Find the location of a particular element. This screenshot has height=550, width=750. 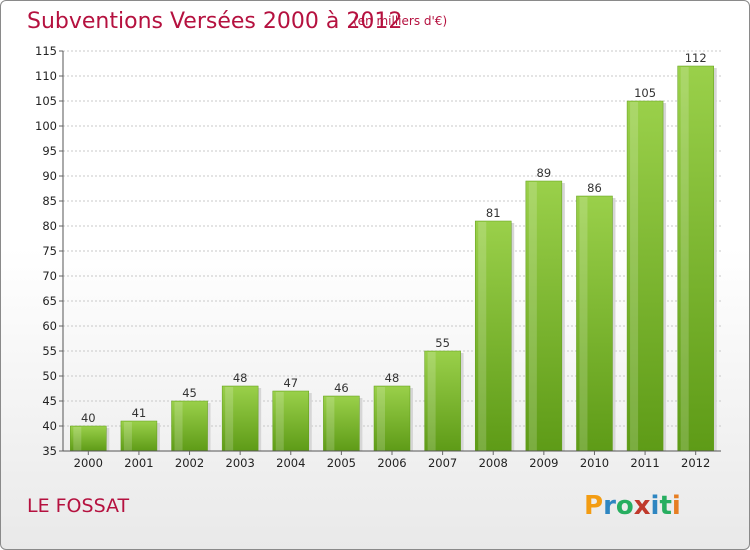

y-tick-label: 55 is located at coordinates (49, 351).